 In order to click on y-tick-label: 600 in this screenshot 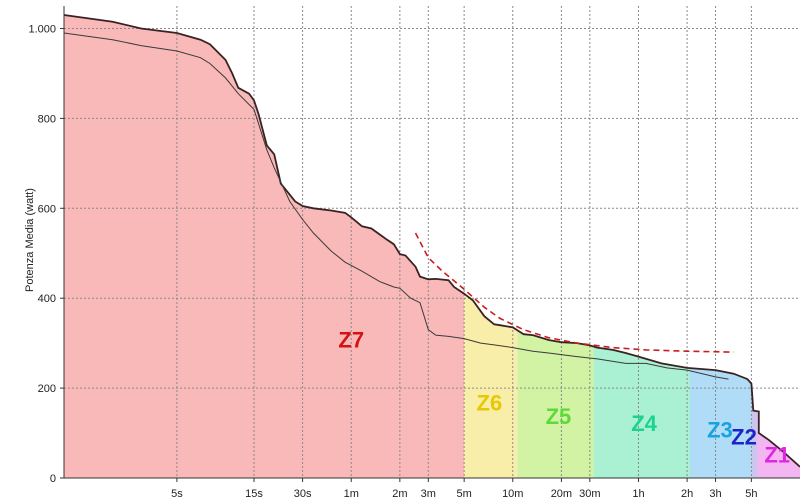, I will do `click(47, 209)`.